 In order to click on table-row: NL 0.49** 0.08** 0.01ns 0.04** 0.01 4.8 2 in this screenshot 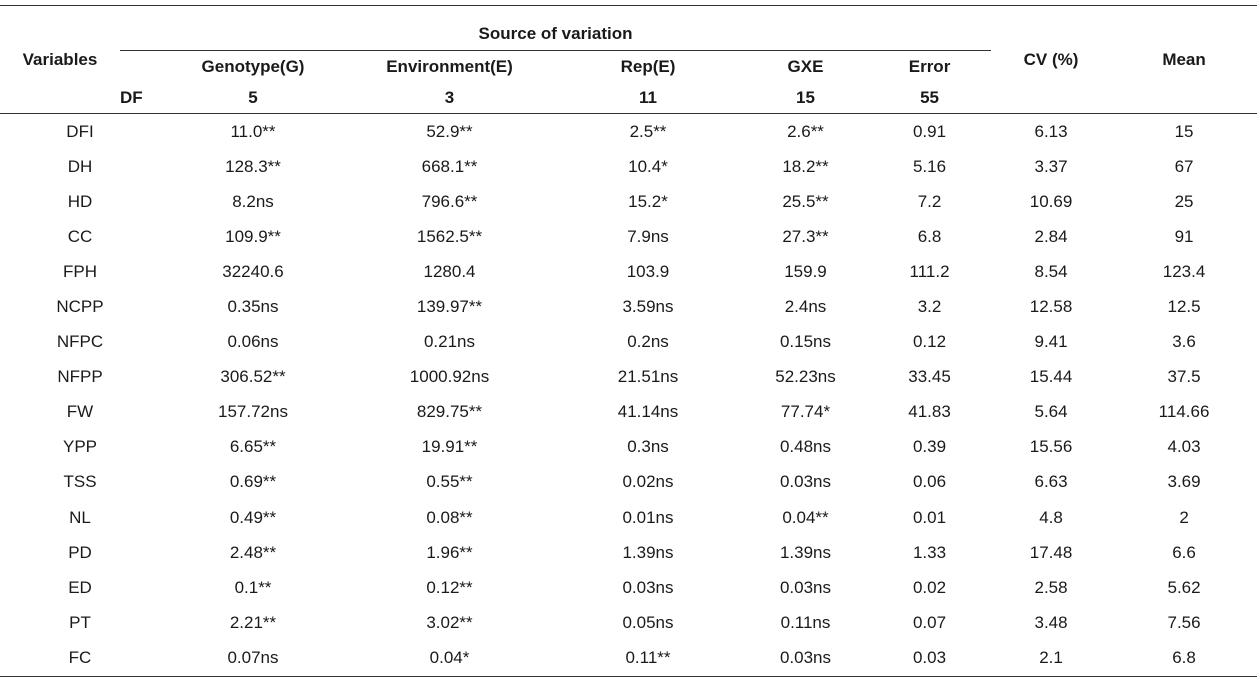, I will do `click(628, 517)`.